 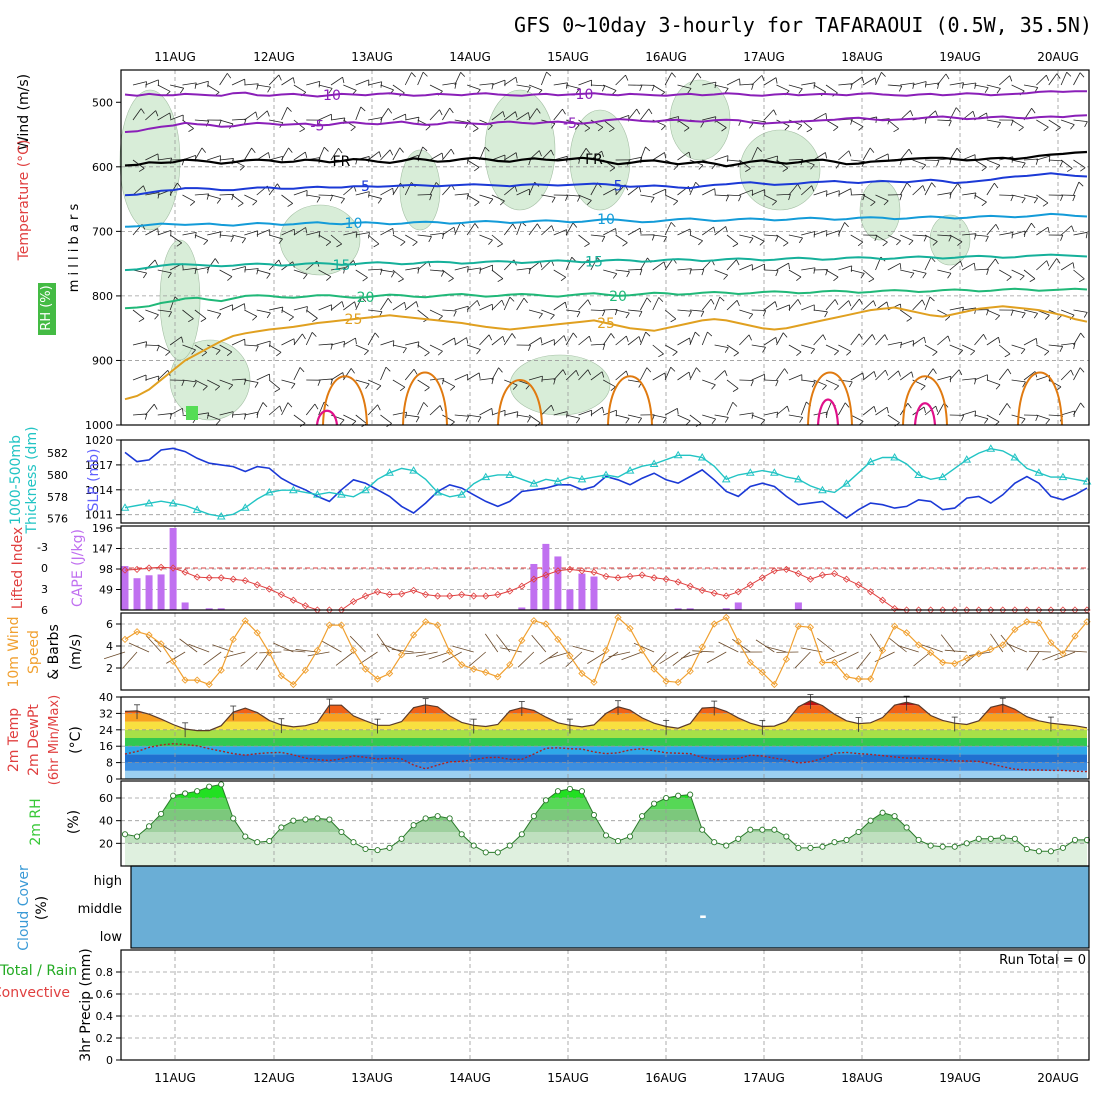 What do you see at coordinates (34, 652) in the screenshot?
I see `wind10-axis-label-2: Speed` at bounding box center [34, 652].